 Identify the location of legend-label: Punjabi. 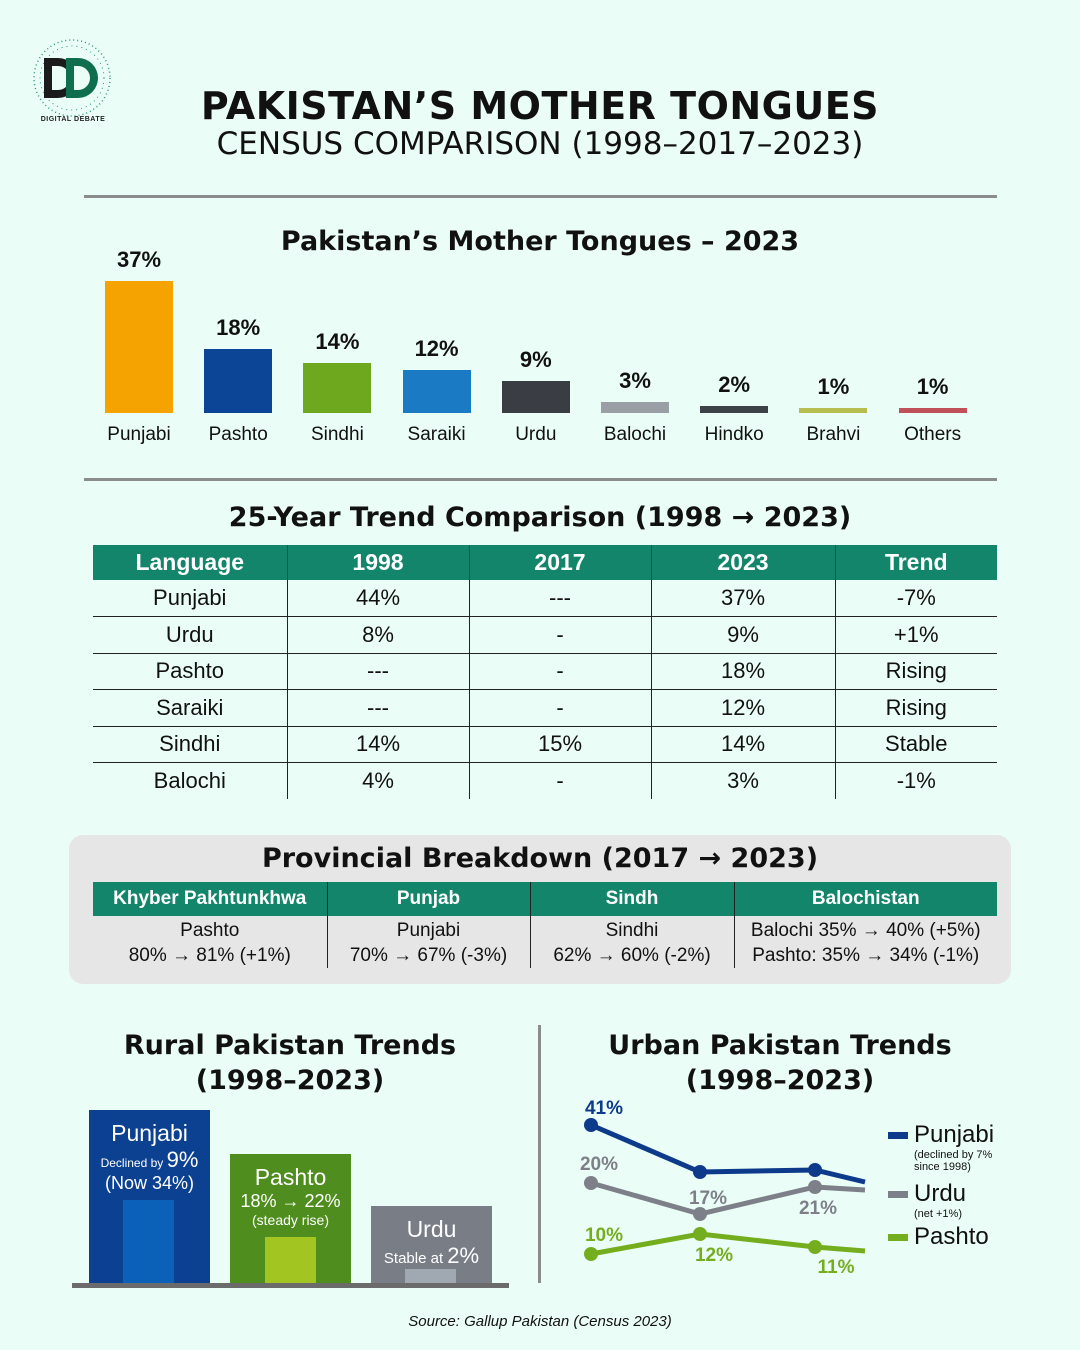
(954, 1134).